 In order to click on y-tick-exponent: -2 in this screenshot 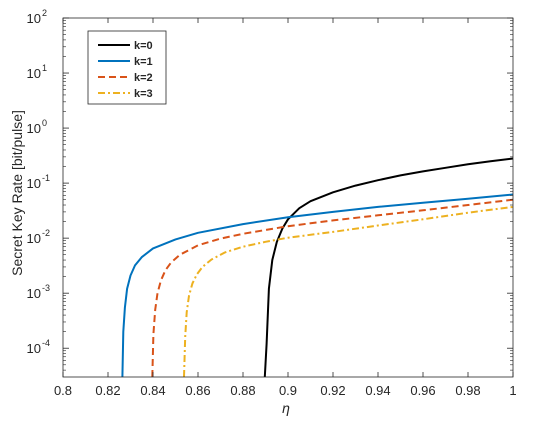, I will do `click(46, 233)`.